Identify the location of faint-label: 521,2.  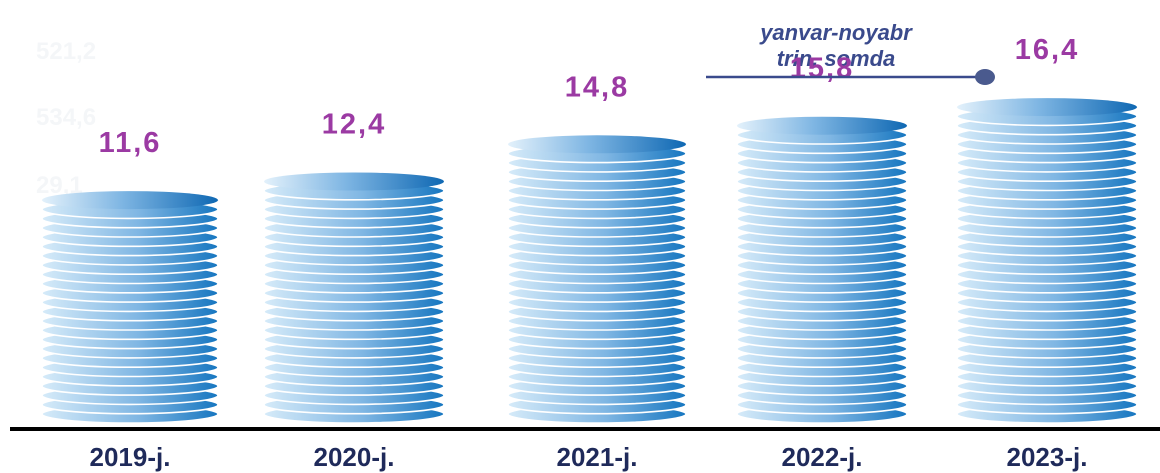
(66, 51).